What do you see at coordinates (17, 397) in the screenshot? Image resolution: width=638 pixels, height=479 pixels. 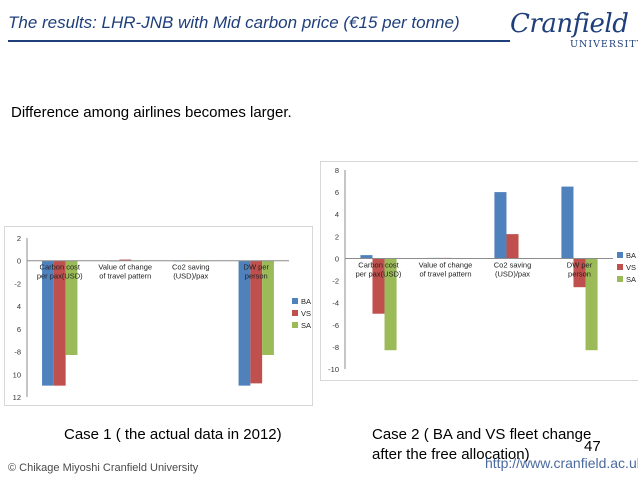 I see `case1-ytick-label: 12` at bounding box center [17, 397].